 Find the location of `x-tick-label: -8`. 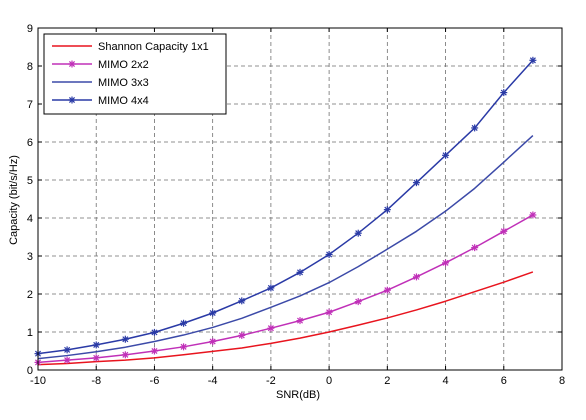

x-tick-label: -8 is located at coordinates (96, 381).